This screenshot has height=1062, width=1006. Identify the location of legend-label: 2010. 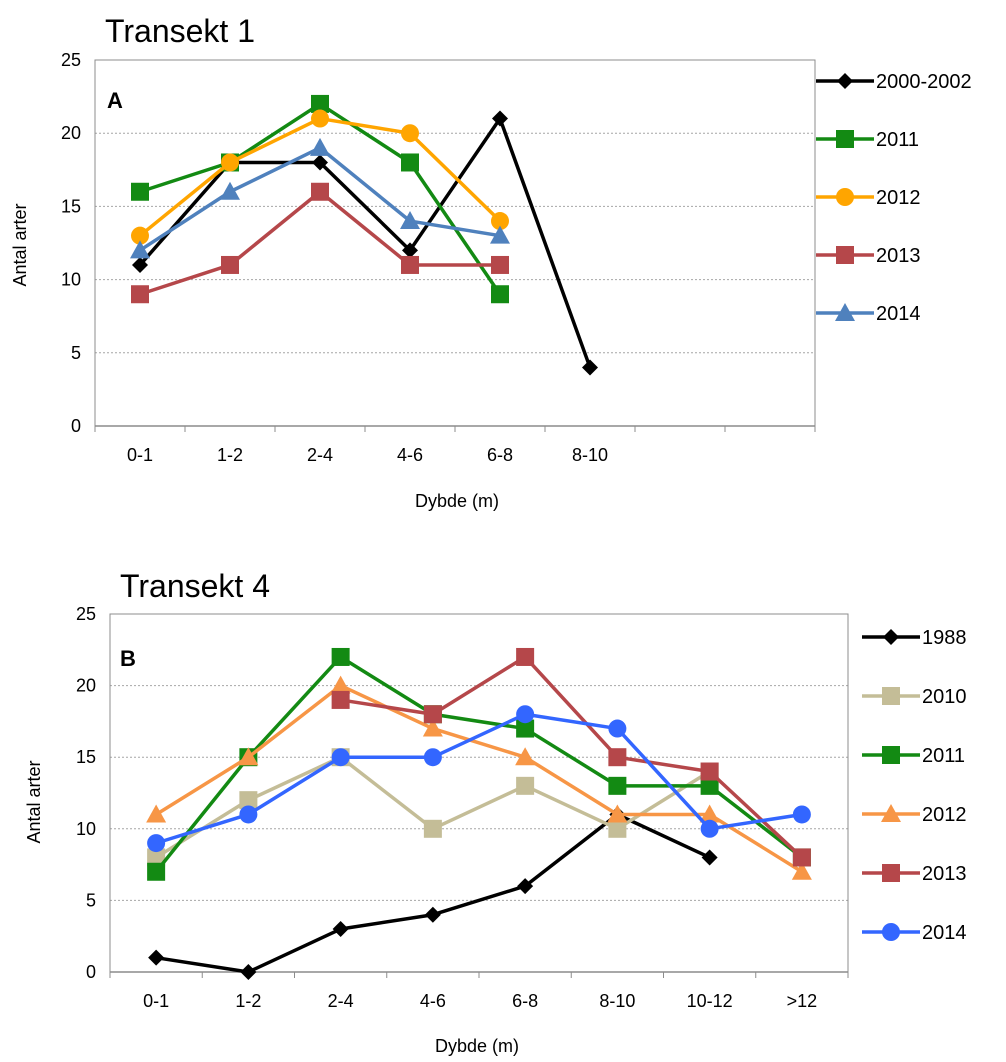
(944, 697).